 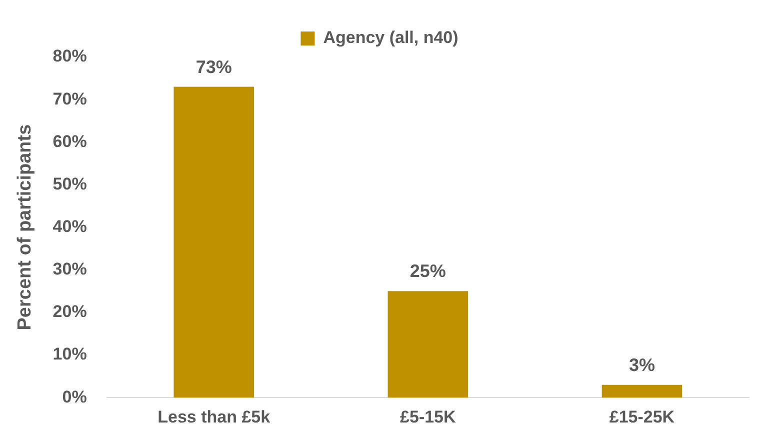 What do you see at coordinates (25, 227) in the screenshot?
I see `y-axis-title: Percent of participants` at bounding box center [25, 227].